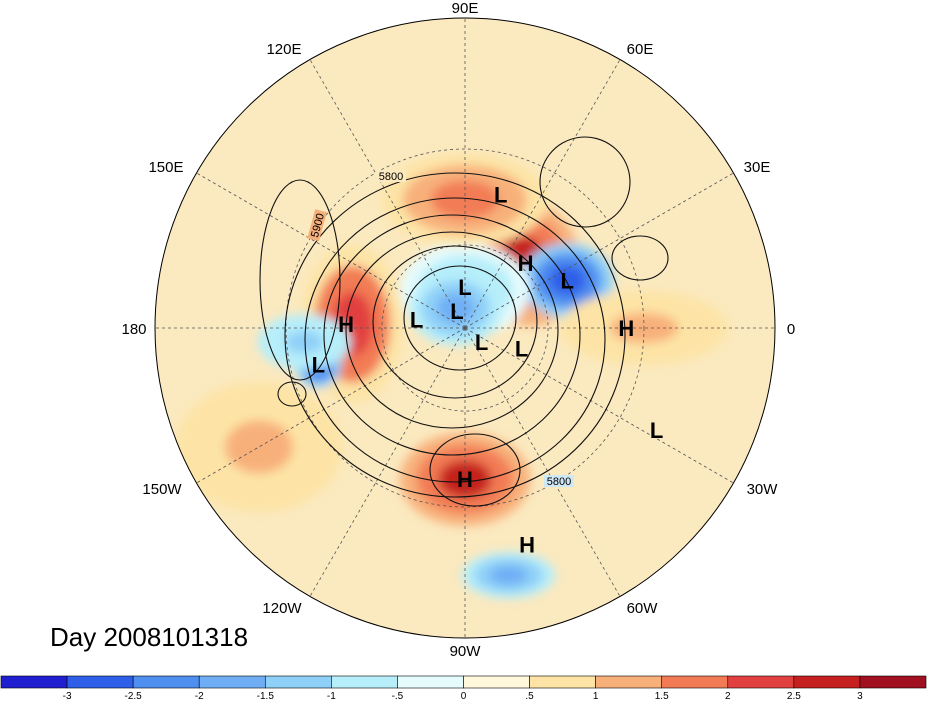  What do you see at coordinates (465, 8) in the screenshot?
I see `lon-label-90e: 90E` at bounding box center [465, 8].